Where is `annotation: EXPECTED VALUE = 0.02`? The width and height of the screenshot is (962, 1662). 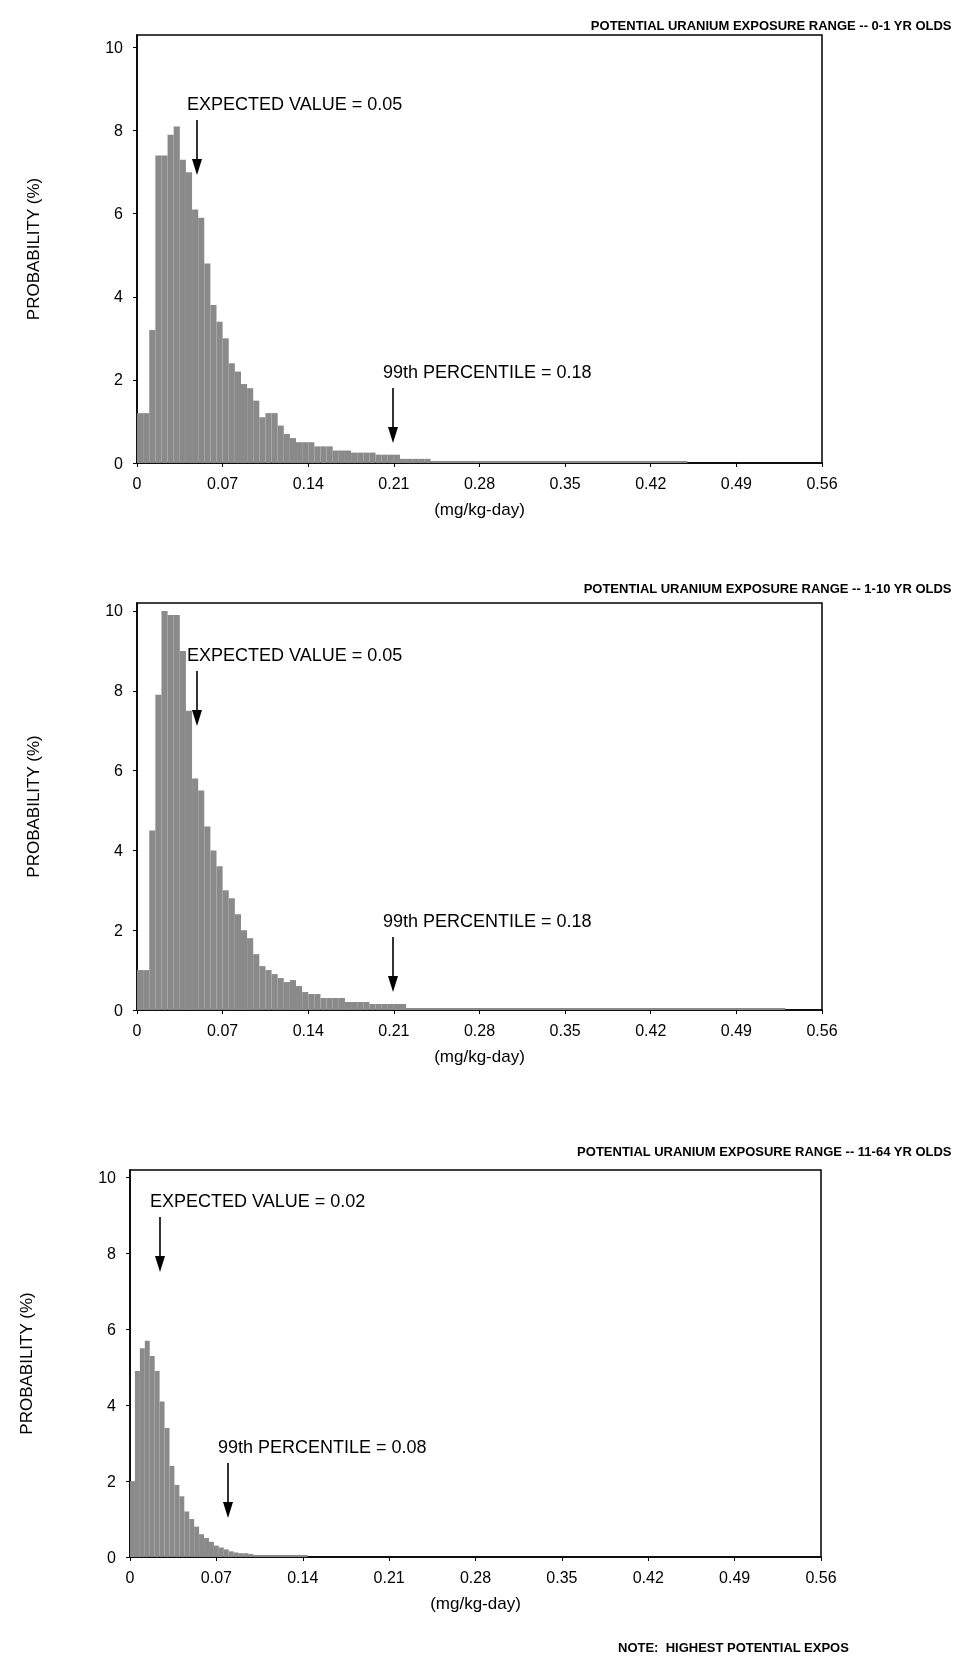
annotation: EXPECTED VALUE = 0.02 is located at coordinates (258, 1201).